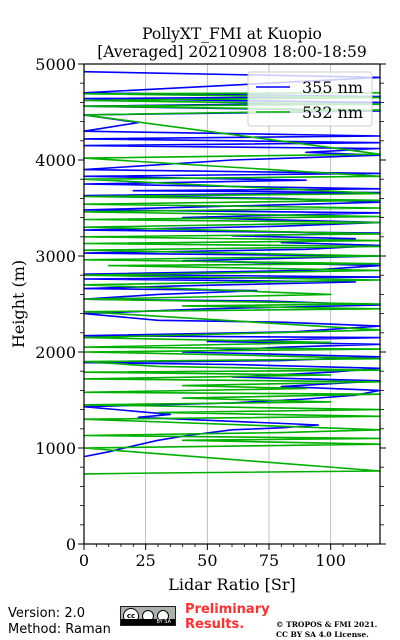 This screenshot has height=640, width=400. What do you see at coordinates (207, 560) in the screenshot?
I see `x-tick-label: 50` at bounding box center [207, 560].